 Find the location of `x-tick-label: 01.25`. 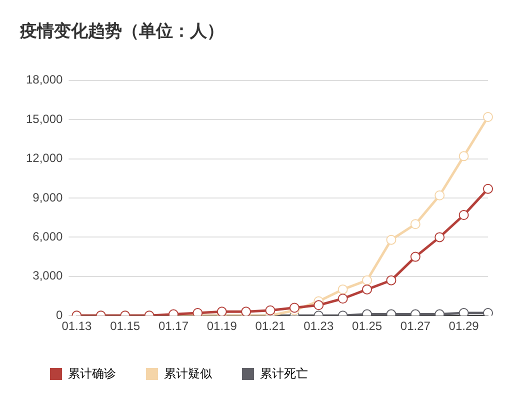

x-tick-label: 01.25 is located at coordinates (367, 326).